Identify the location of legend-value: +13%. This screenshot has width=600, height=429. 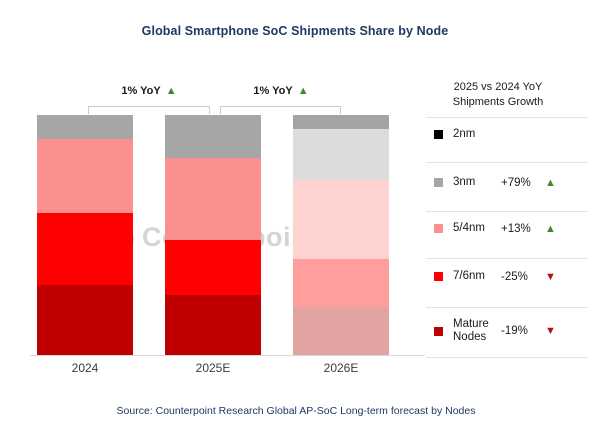
(516, 228).